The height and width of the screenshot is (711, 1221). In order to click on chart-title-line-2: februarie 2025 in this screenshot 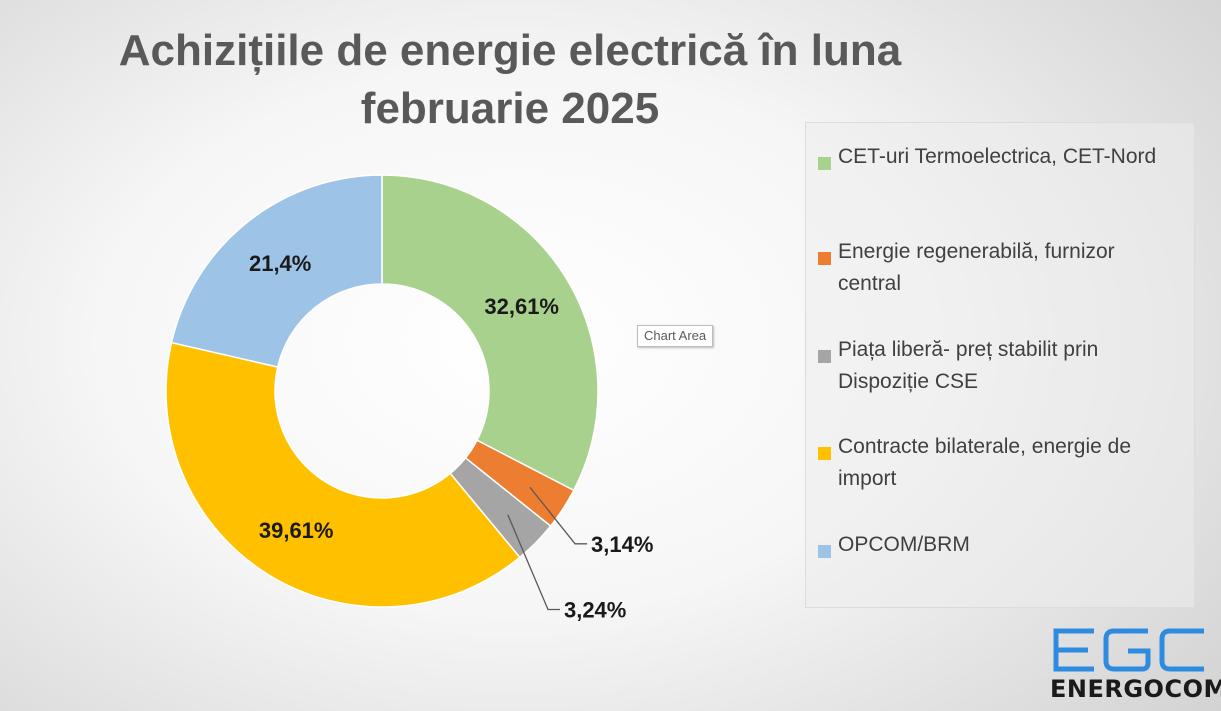, I will do `click(510, 108)`.